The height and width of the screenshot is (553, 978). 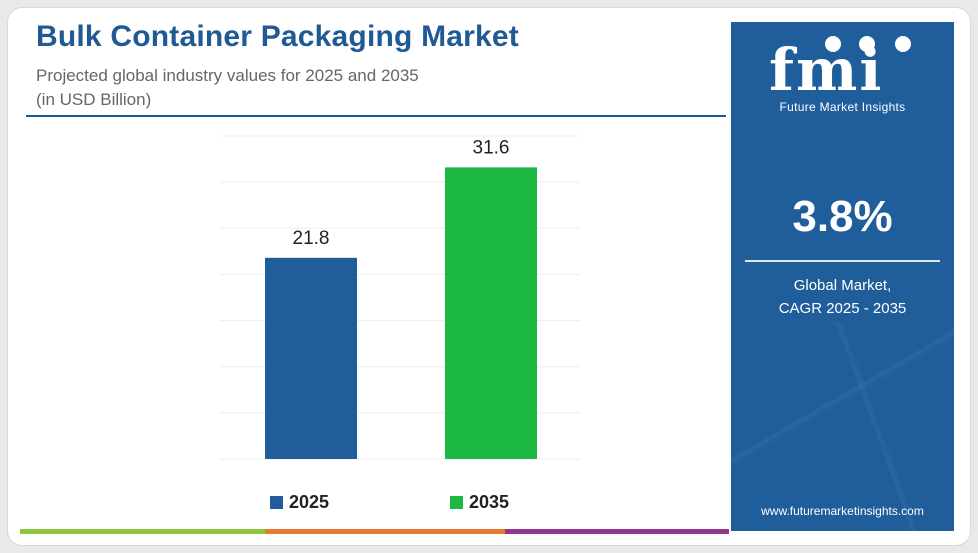 I want to click on chart-title: Bulk Container Packaging Market, so click(x=277, y=36).